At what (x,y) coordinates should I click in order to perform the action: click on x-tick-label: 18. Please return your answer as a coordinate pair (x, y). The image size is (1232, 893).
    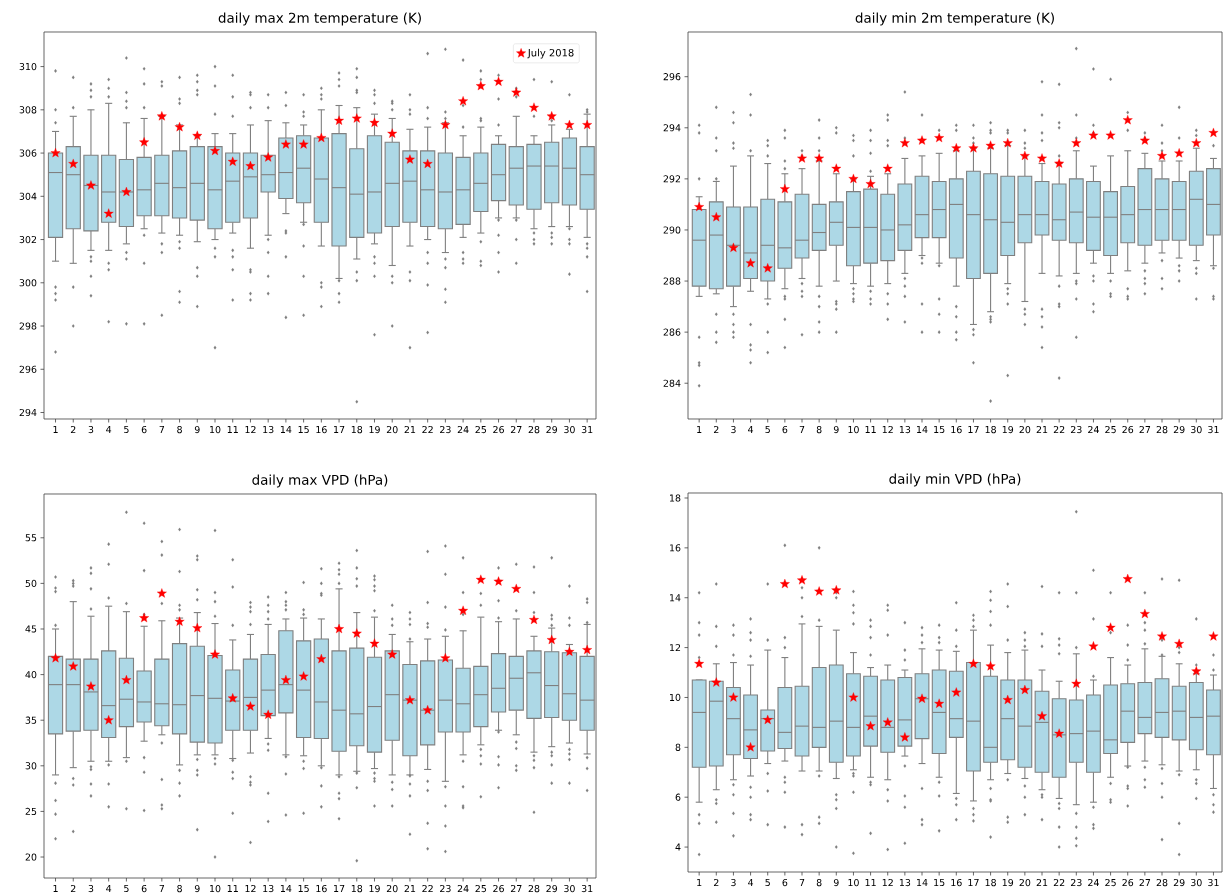
    Looking at the image, I should click on (357, 430).